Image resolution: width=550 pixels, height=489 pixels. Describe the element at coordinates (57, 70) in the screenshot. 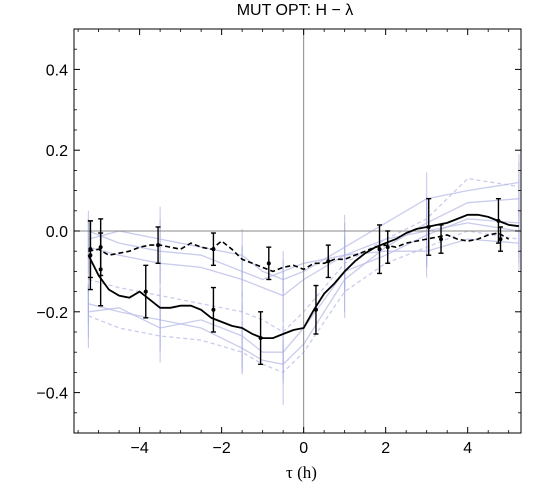

I see `y-tick-label: 0.4` at that location.